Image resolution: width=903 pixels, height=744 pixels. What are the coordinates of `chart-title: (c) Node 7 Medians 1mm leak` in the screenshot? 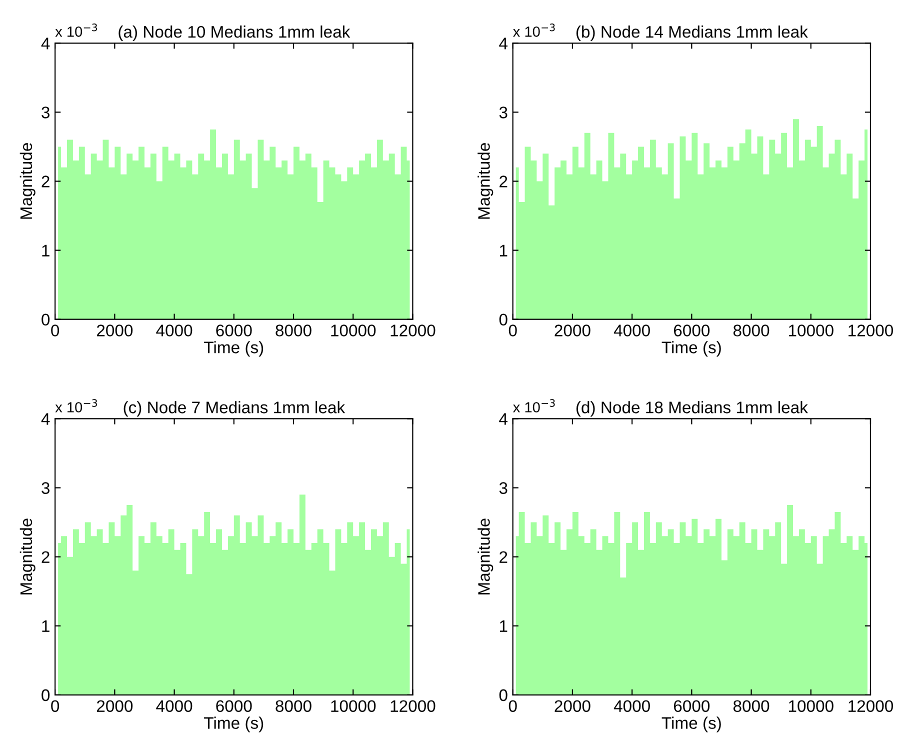 It's located at (235, 409).